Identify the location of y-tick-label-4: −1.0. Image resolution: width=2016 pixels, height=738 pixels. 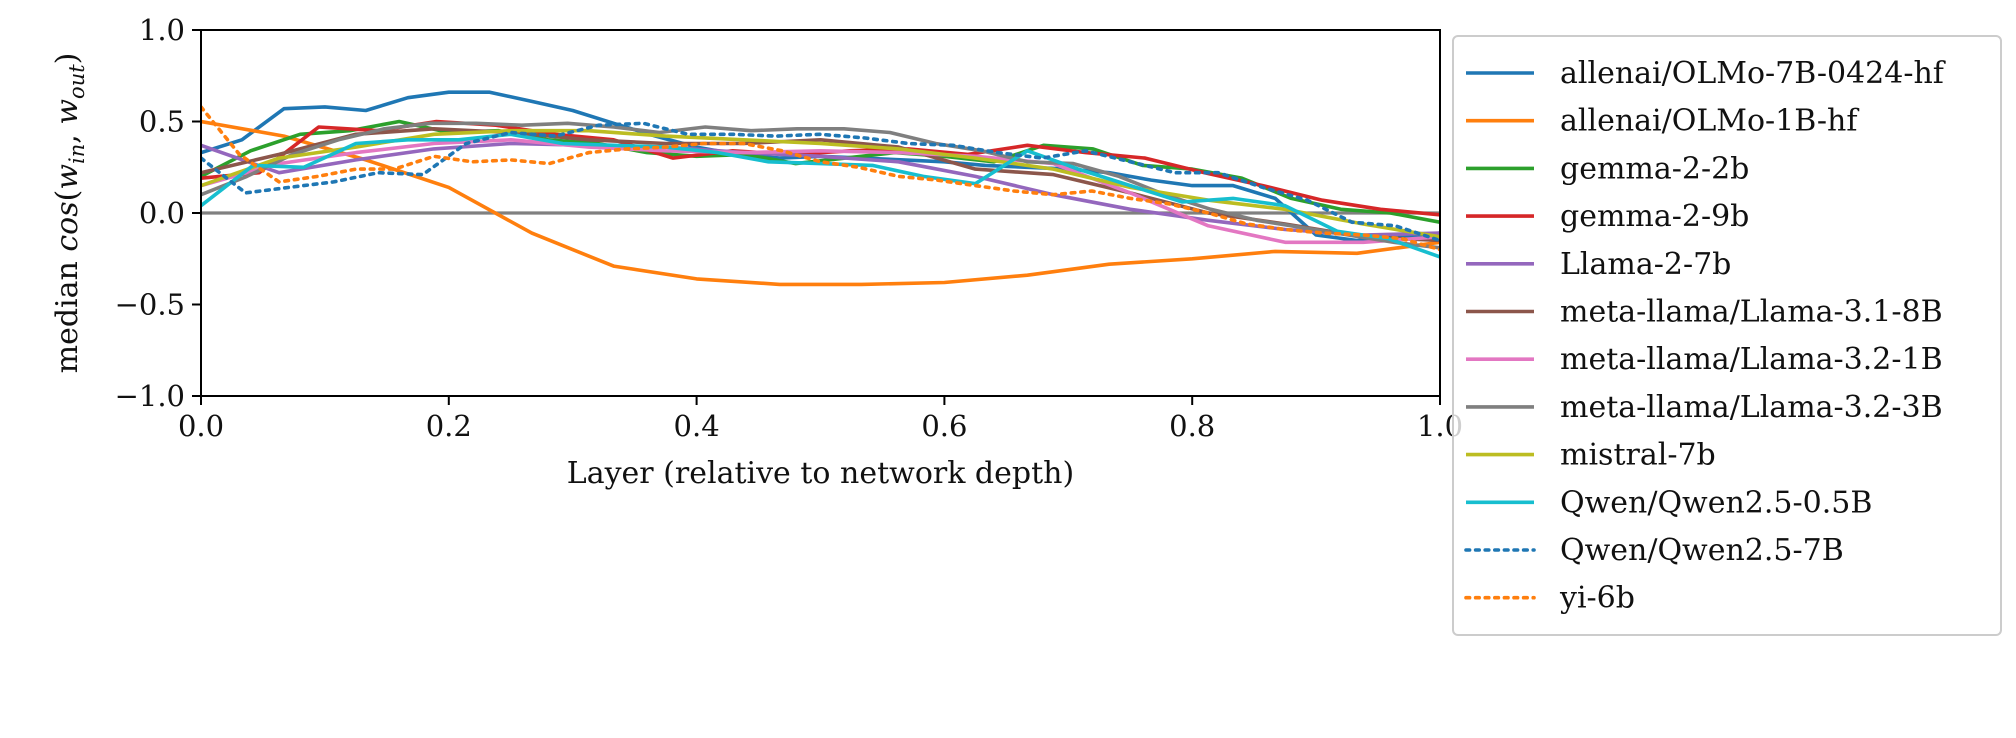
(150, 396).